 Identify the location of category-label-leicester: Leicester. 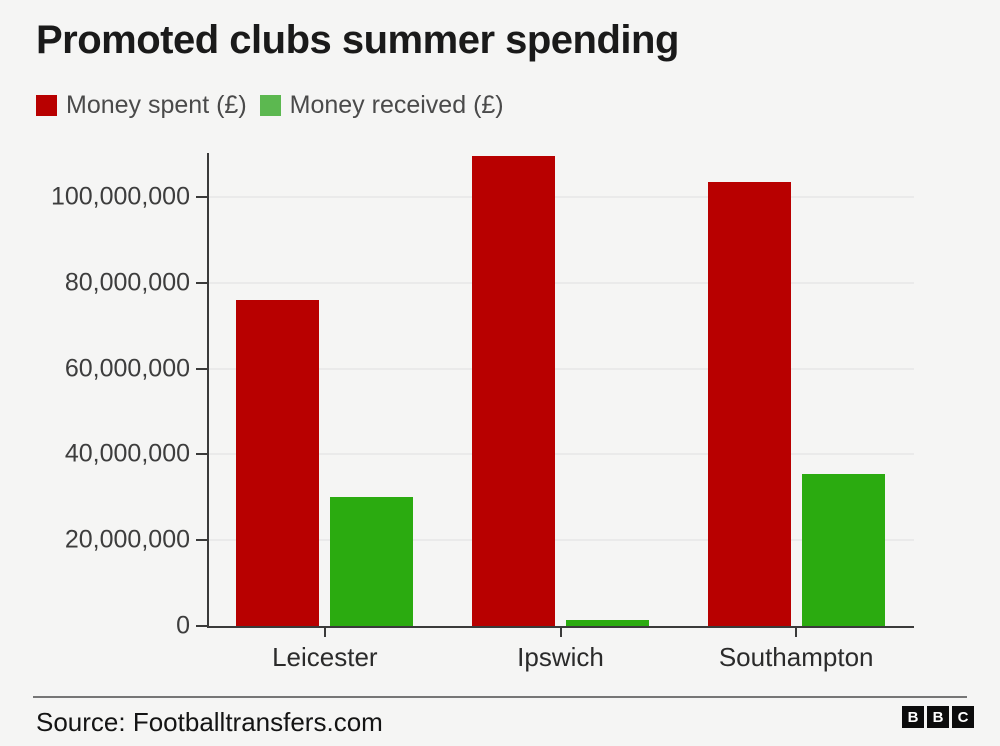
(325, 657).